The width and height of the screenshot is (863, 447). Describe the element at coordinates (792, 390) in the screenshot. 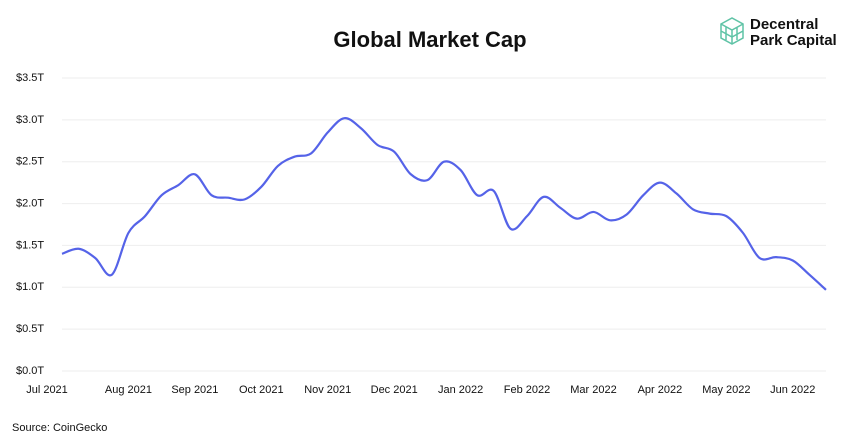

I see `x-tick-label: Jun 2022` at that location.